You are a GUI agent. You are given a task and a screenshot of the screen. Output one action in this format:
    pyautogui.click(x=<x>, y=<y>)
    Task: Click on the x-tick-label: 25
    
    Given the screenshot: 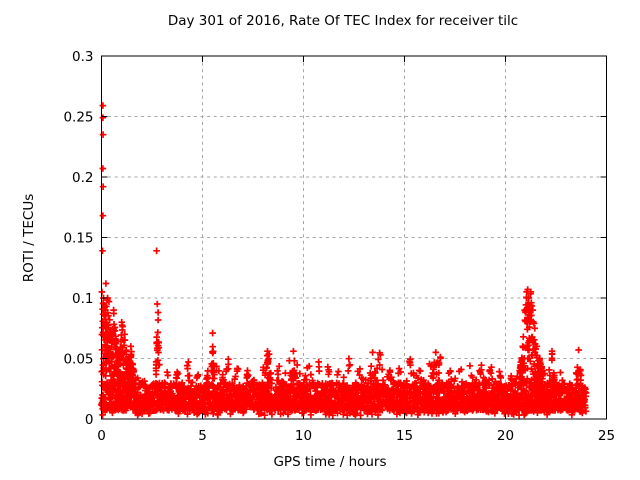 What is the action you would take?
    pyautogui.click(x=606, y=436)
    